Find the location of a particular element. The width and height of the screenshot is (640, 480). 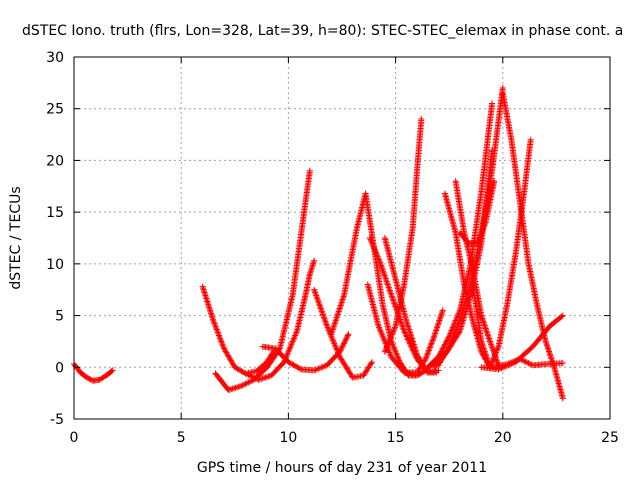

y-tick-label: 15 is located at coordinates (55, 213).